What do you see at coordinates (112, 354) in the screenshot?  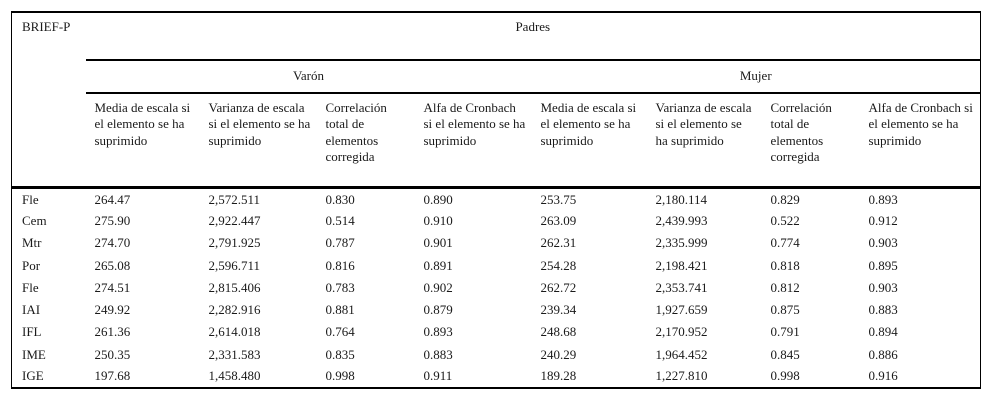 I see `value-cell: 250.35` at bounding box center [112, 354].